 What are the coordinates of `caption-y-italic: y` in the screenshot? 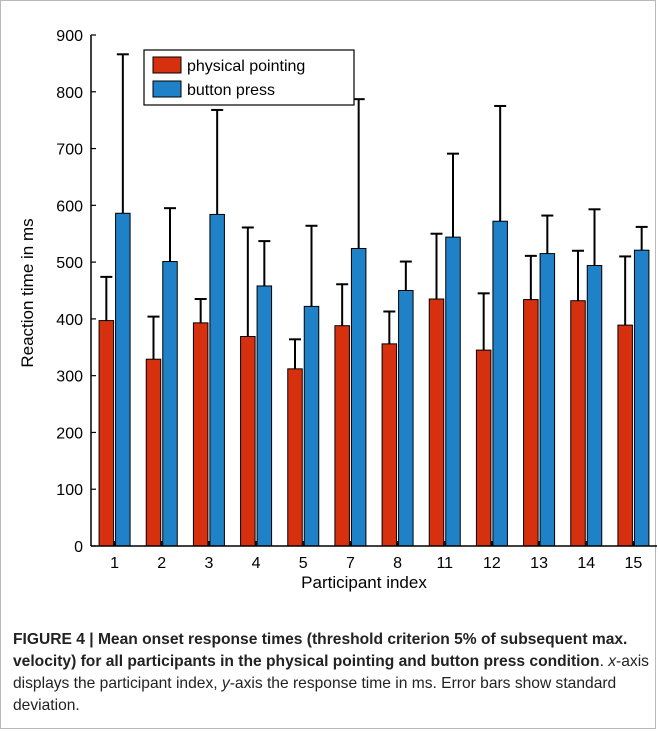 It's located at (225, 683).